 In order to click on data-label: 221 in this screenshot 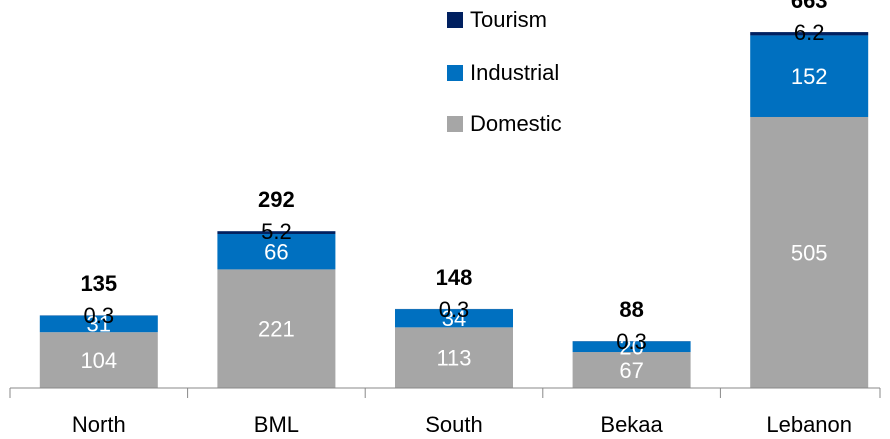, I will do `click(276, 329)`.